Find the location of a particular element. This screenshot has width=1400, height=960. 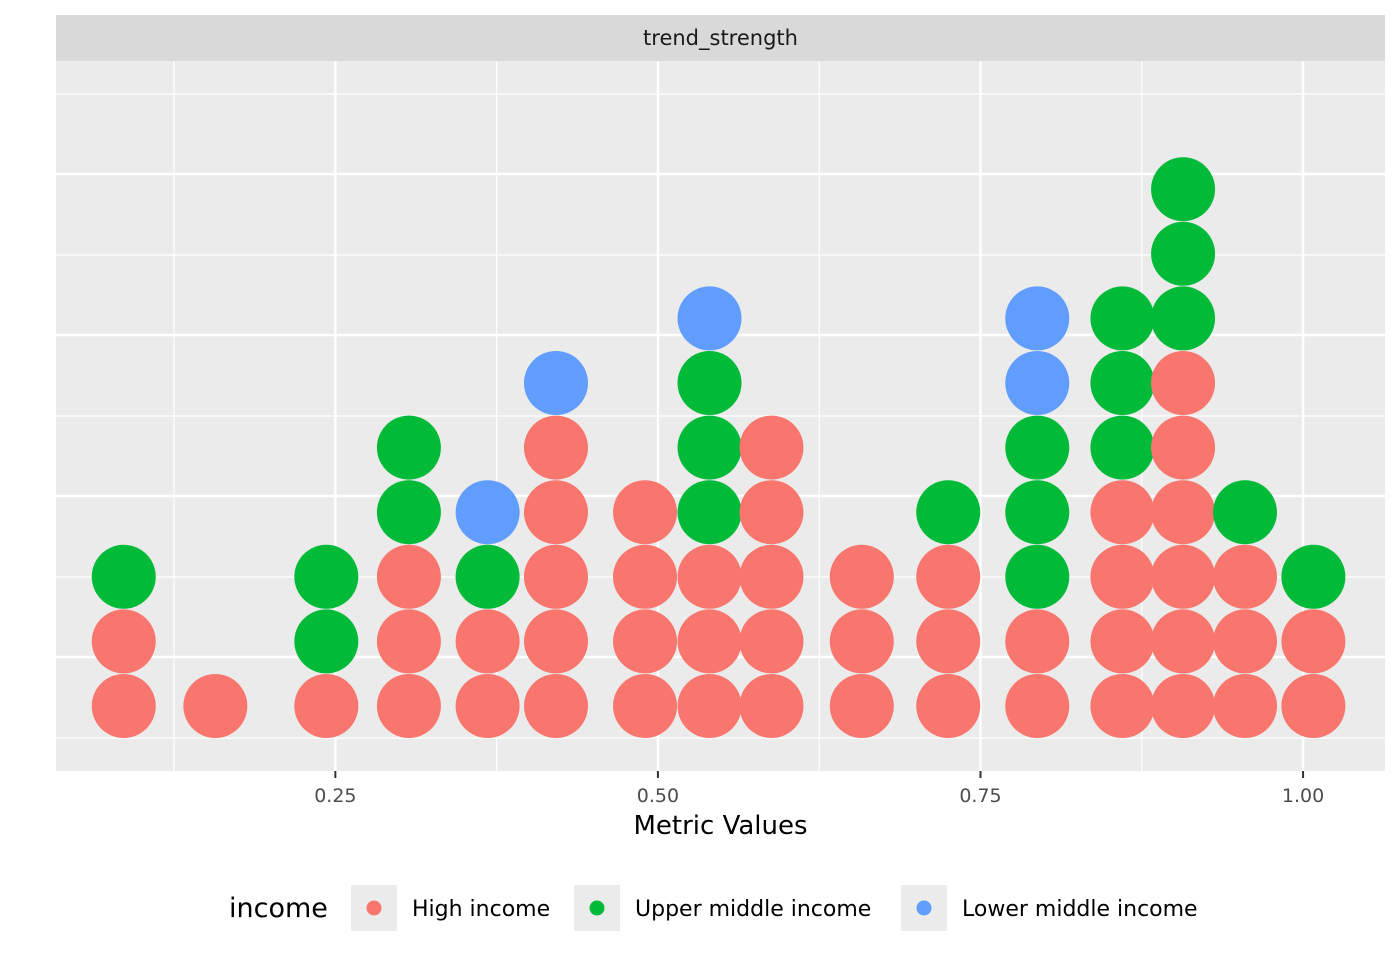

x-axis-title: Metric Values is located at coordinates (720, 826).